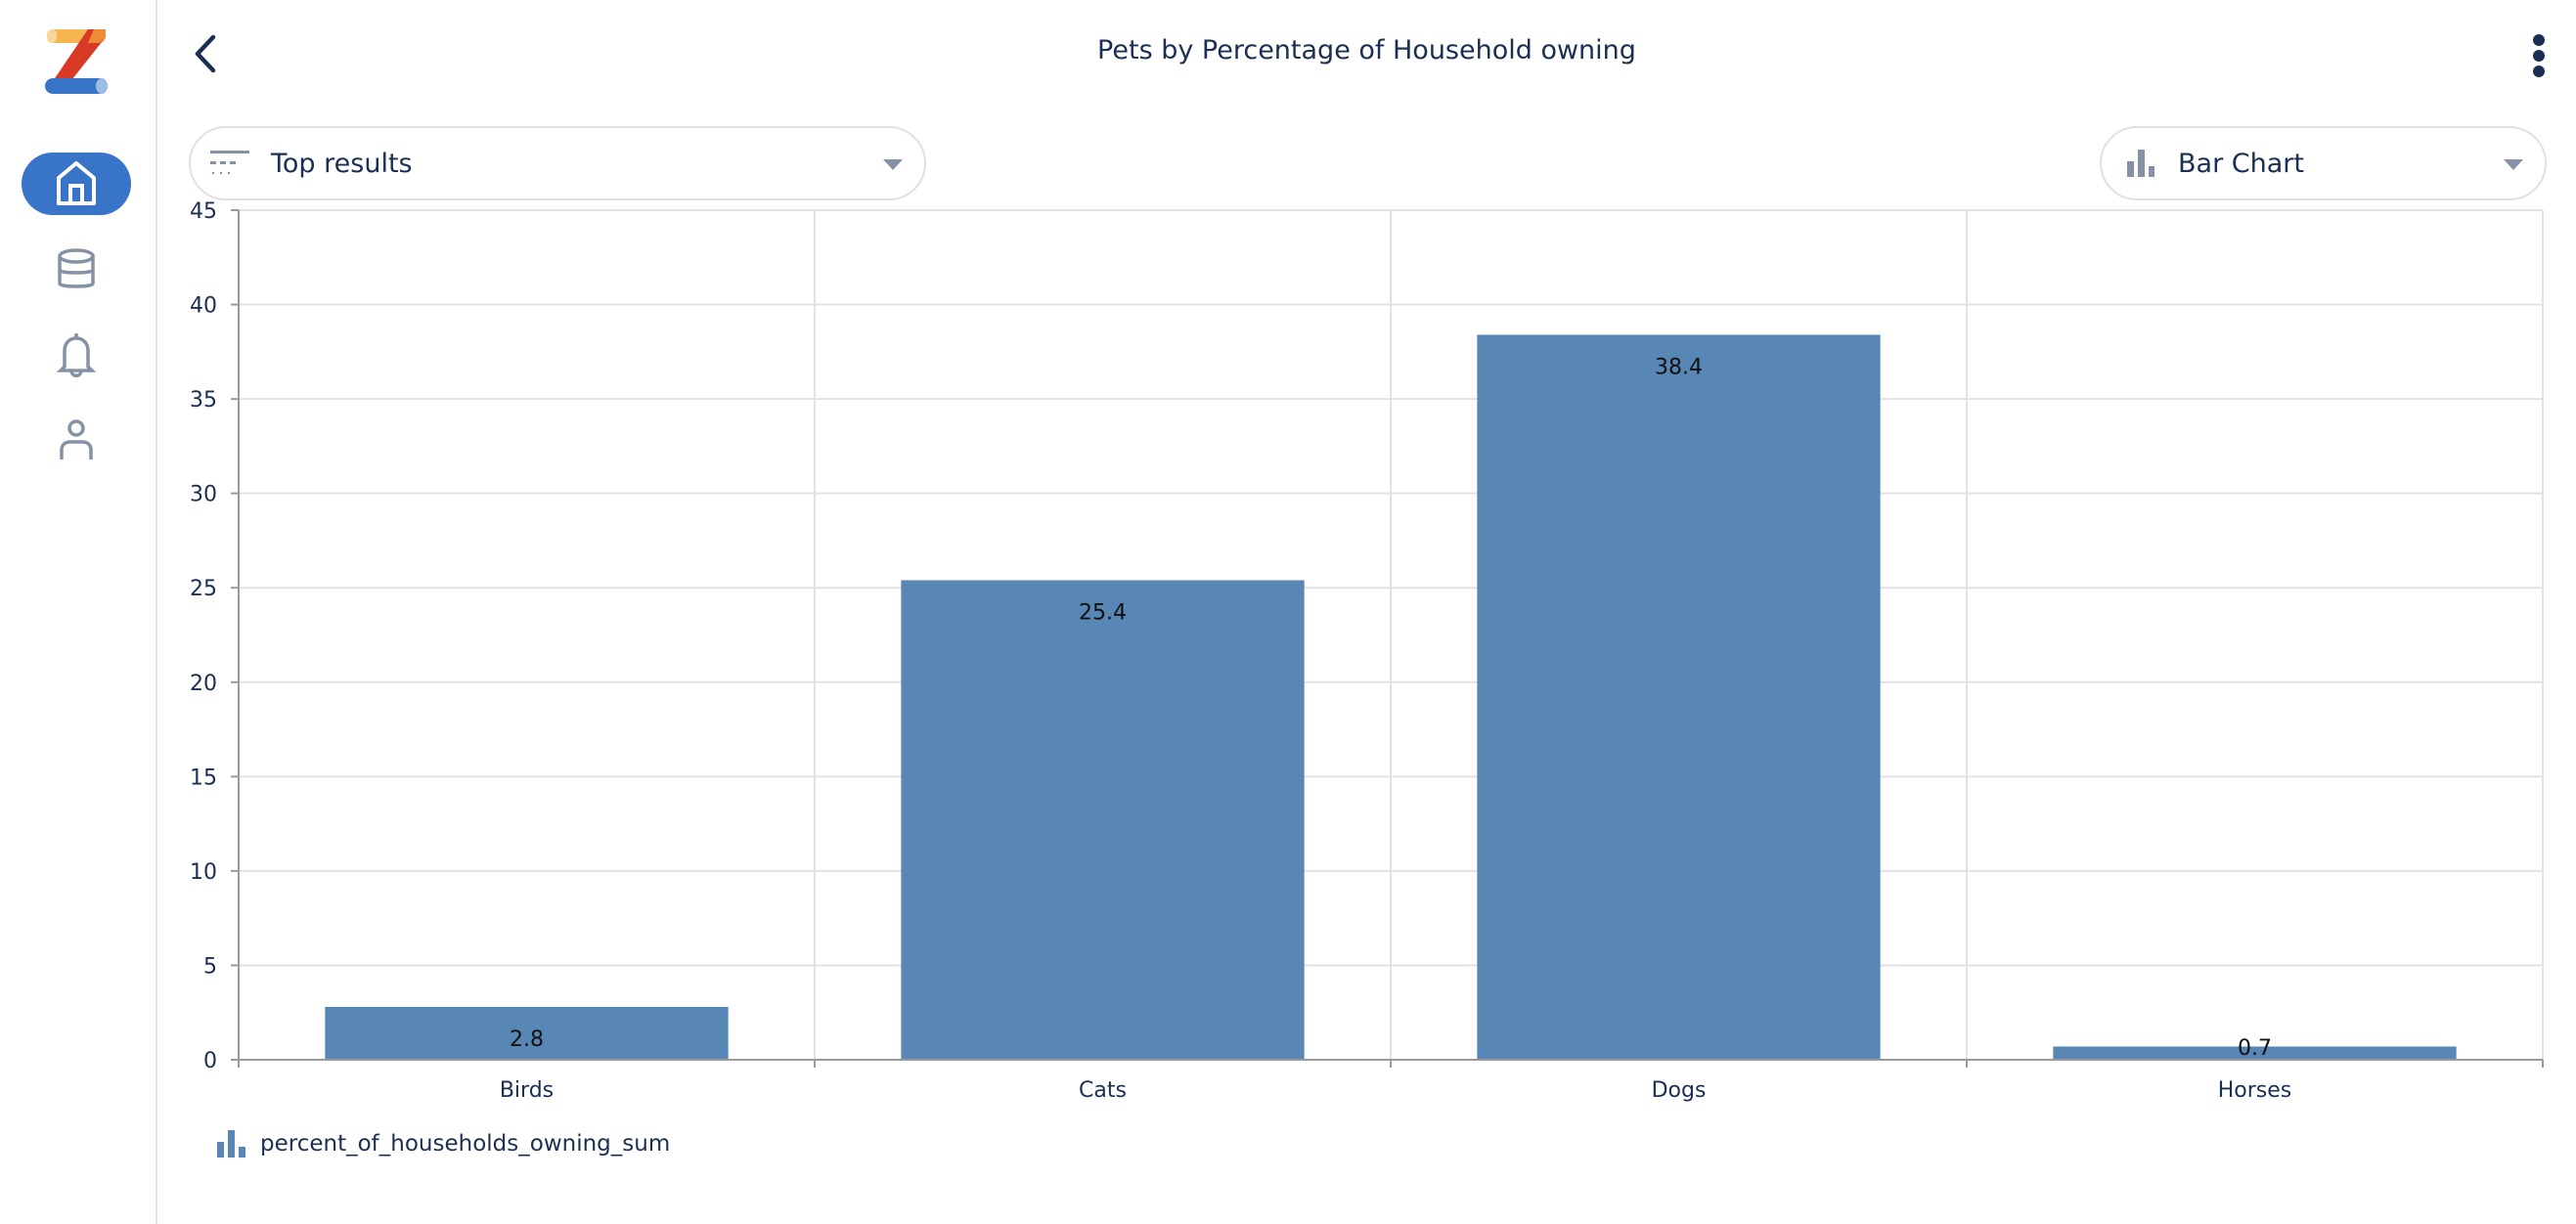 The image size is (2576, 1224). Describe the element at coordinates (2255, 1048) in the screenshot. I see `data-label: 0.7` at that location.